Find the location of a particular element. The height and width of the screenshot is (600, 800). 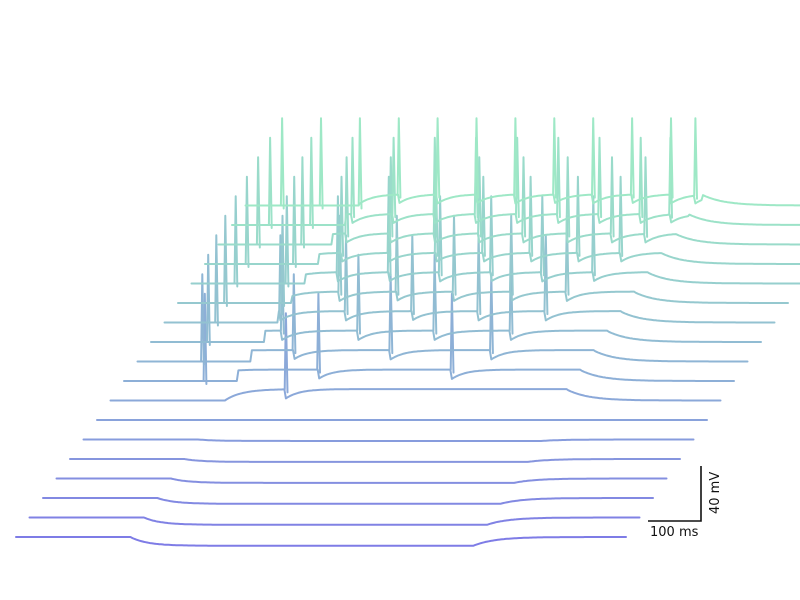

scale-bar-time-label: 100 ms is located at coordinates (674, 532).